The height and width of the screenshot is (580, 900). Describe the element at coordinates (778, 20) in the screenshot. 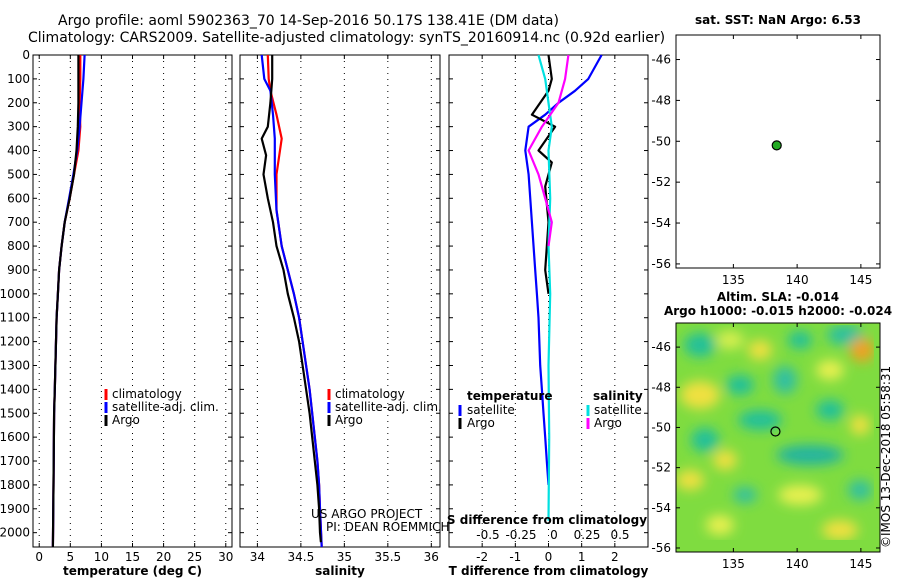

I see `map-sst-title: sat. SST: NaN Argo: 6.53` at that location.